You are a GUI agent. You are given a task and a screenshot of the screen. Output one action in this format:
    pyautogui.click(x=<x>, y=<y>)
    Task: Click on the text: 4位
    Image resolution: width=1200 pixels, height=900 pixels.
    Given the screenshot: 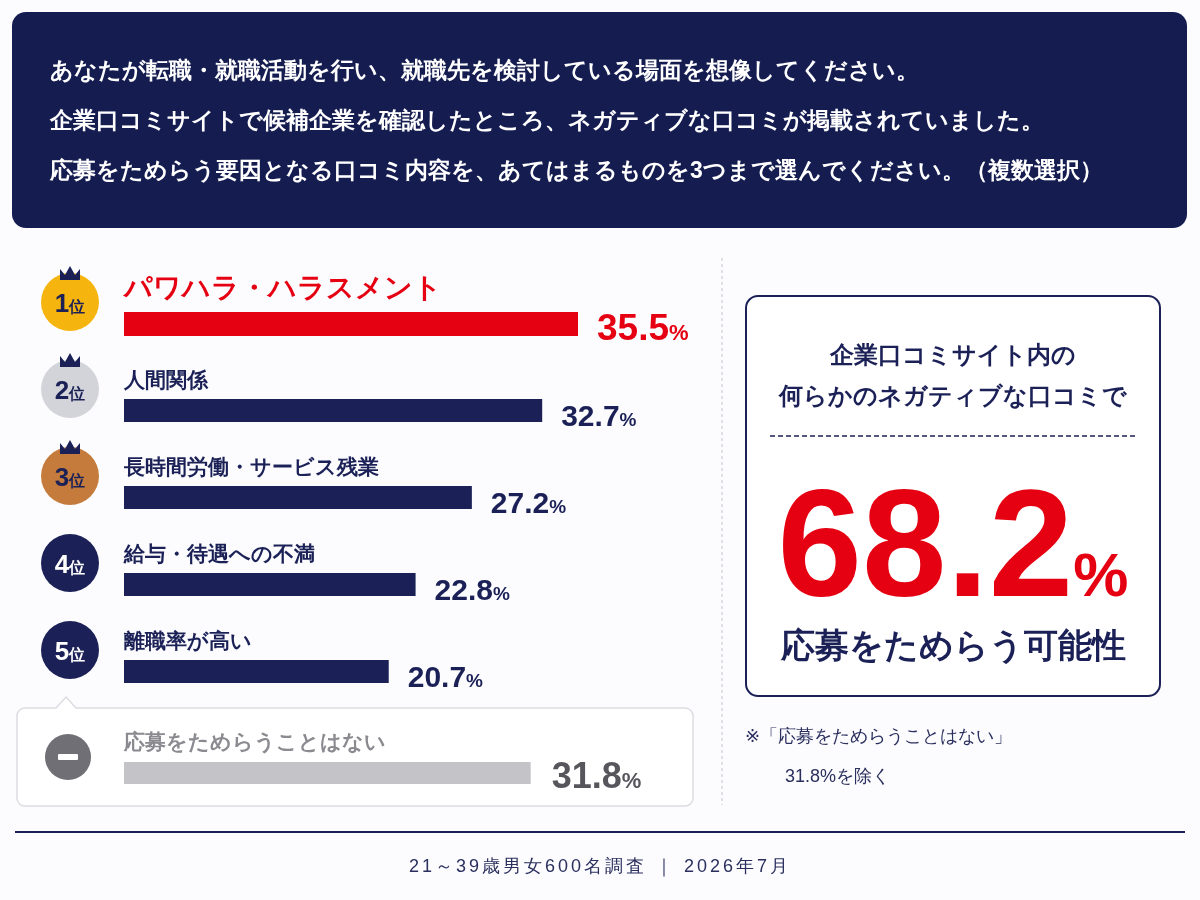 What is the action you would take?
    pyautogui.click(x=70, y=564)
    